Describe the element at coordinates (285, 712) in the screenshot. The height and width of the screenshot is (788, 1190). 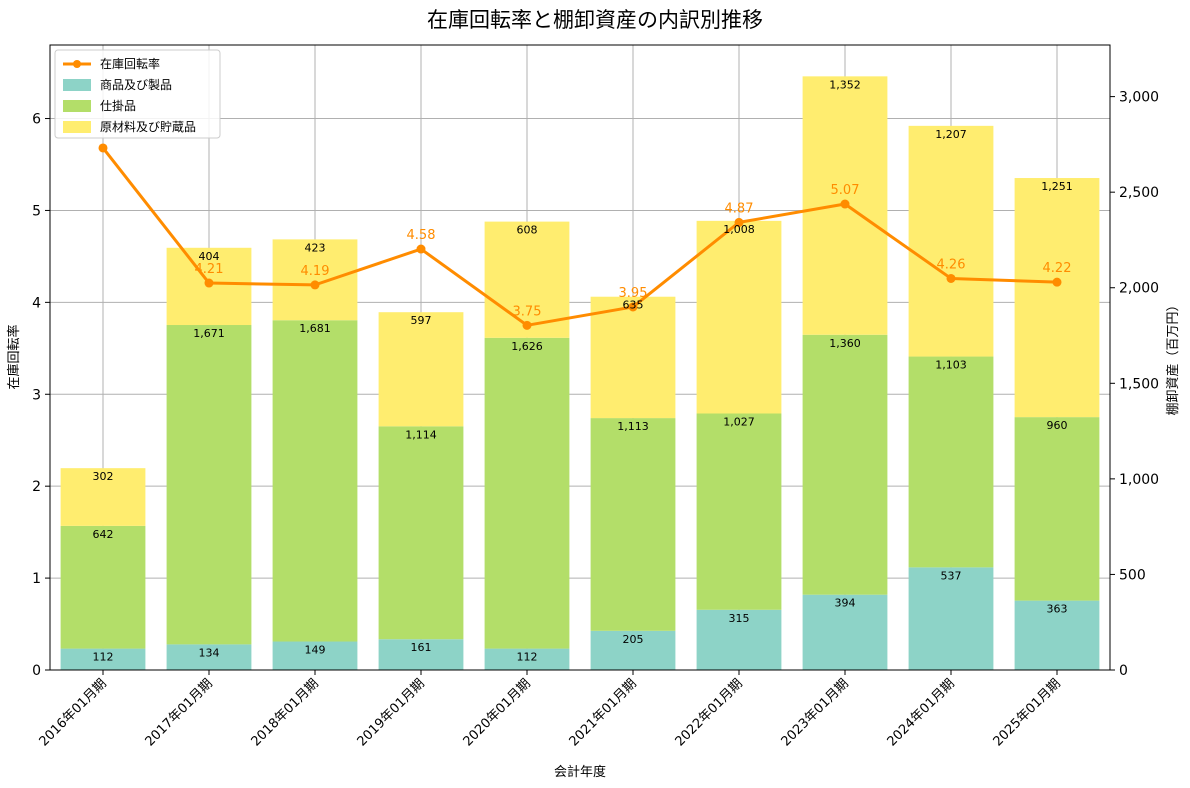
I see `x-tick-label: 2018年01月期` at that location.